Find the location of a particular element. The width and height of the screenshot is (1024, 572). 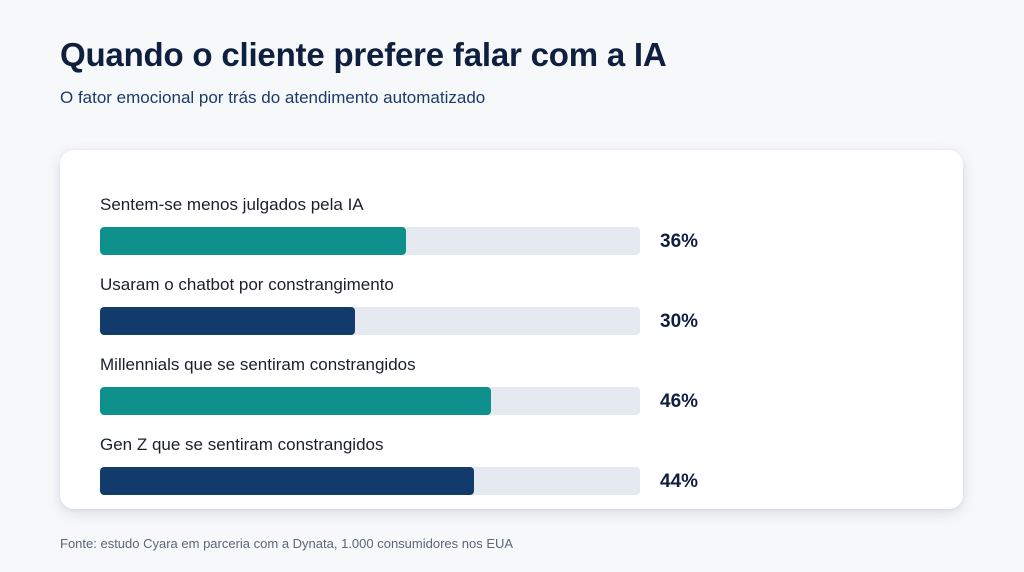

data-label: 44% is located at coordinates (679, 481).